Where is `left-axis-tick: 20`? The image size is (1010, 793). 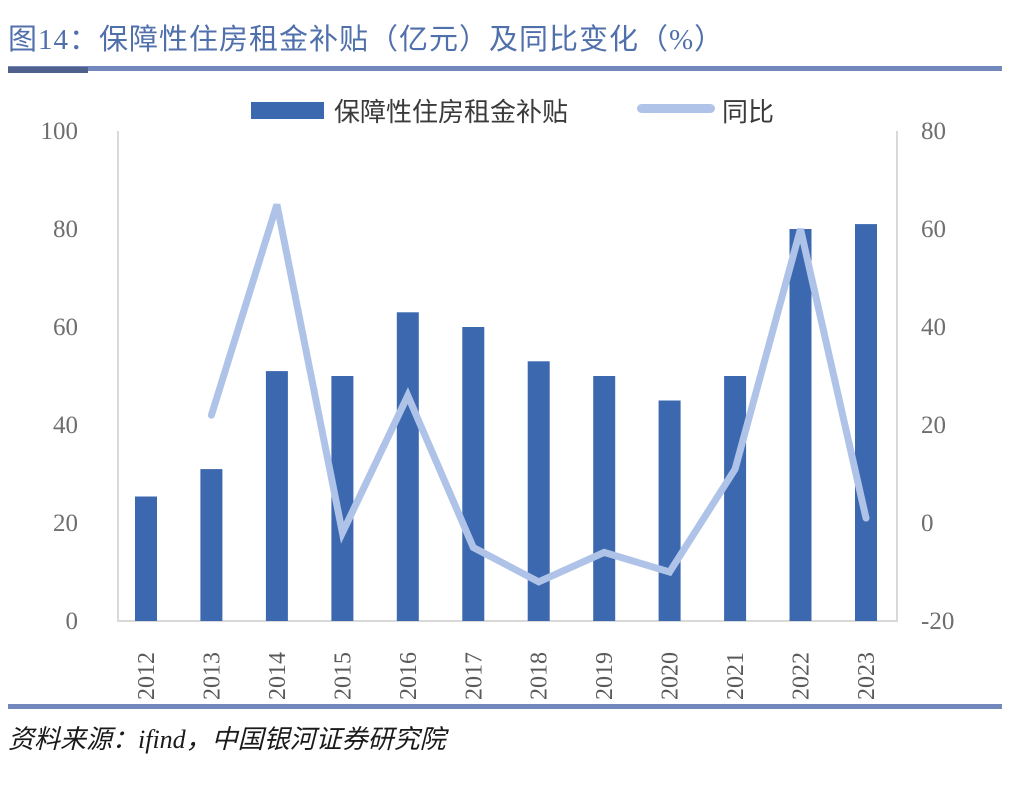
left-axis-tick: 20 is located at coordinates (65, 523).